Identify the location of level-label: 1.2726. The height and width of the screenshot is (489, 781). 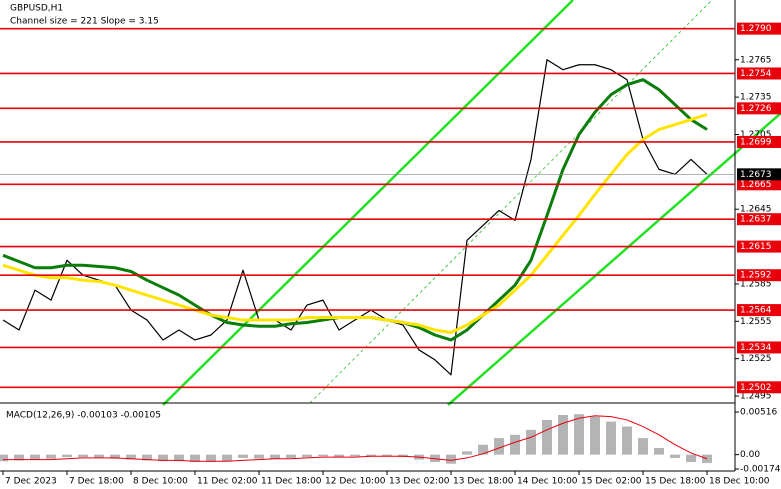
(756, 109).